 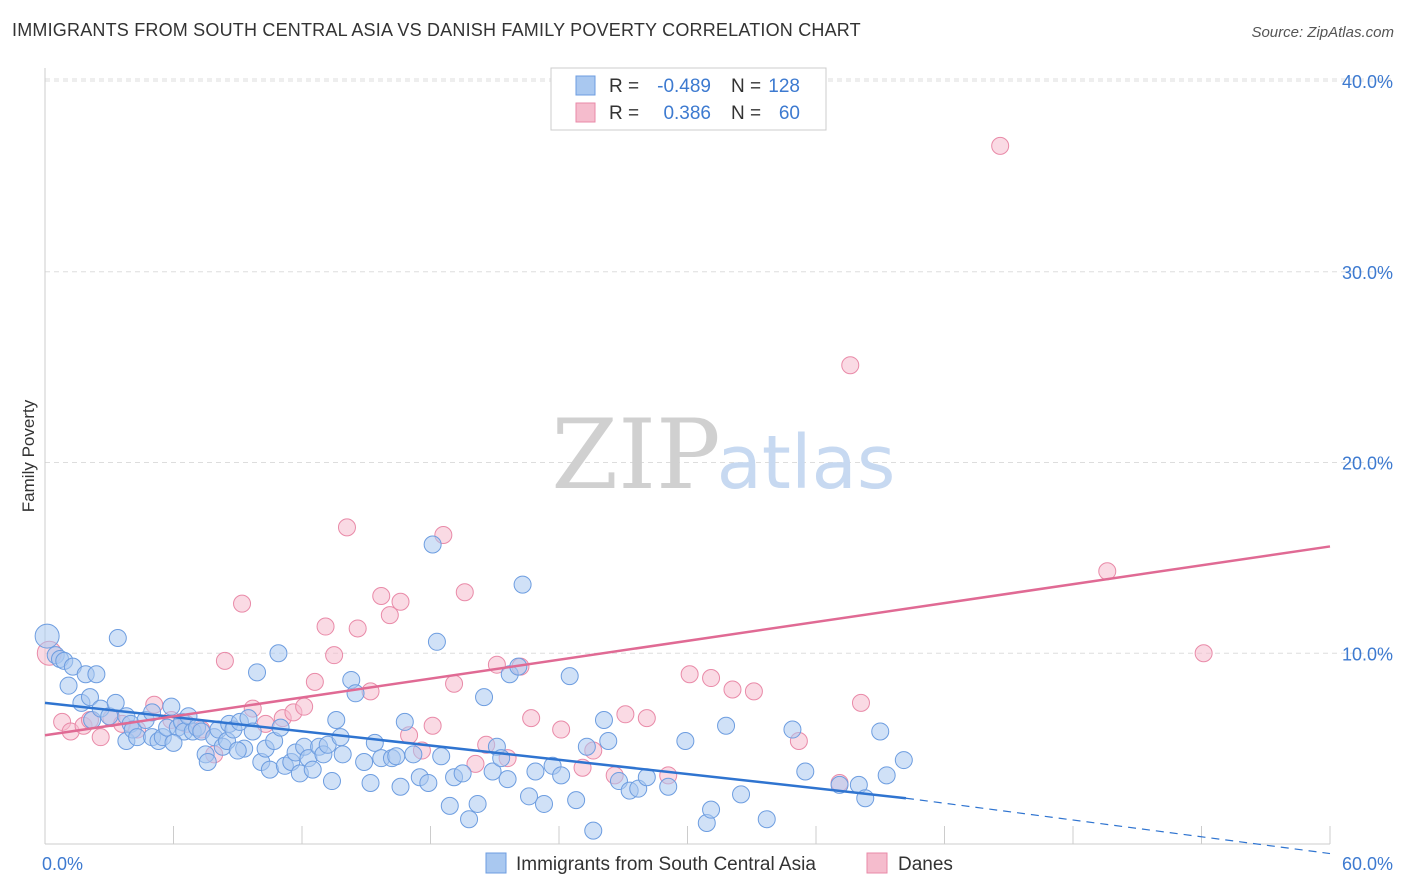 What do you see at coordinates (687, 113) in the screenshot?
I see `legend-r-value-pink: 0.386` at bounding box center [687, 113].